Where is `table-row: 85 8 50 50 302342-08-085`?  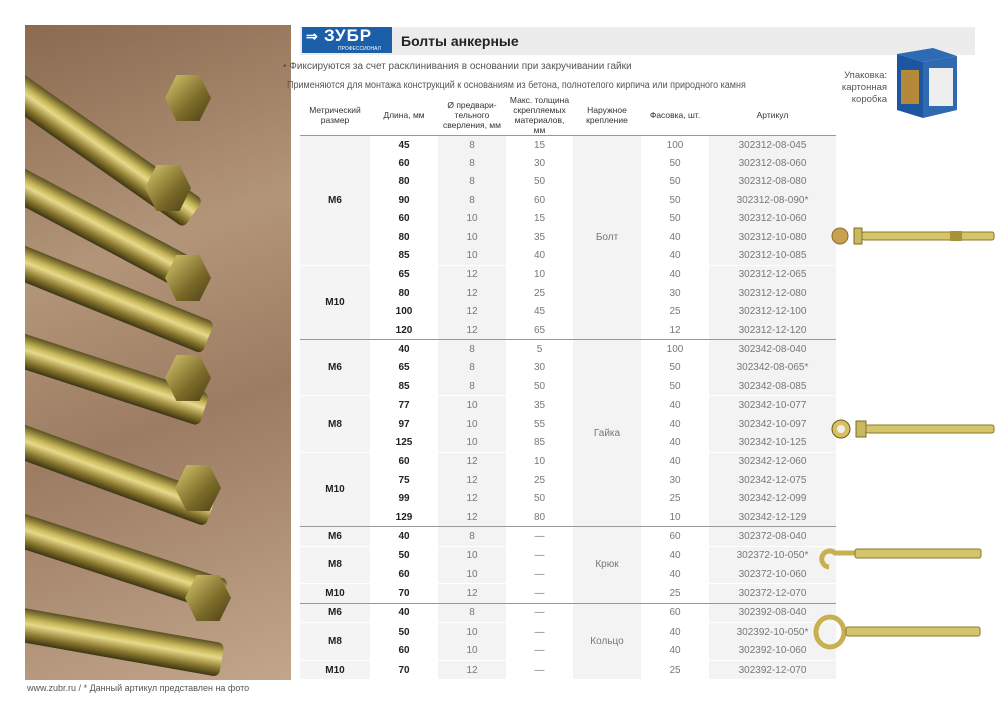
table-row: 85 8 50 50 302342-08-085 is located at coordinates (568, 386).